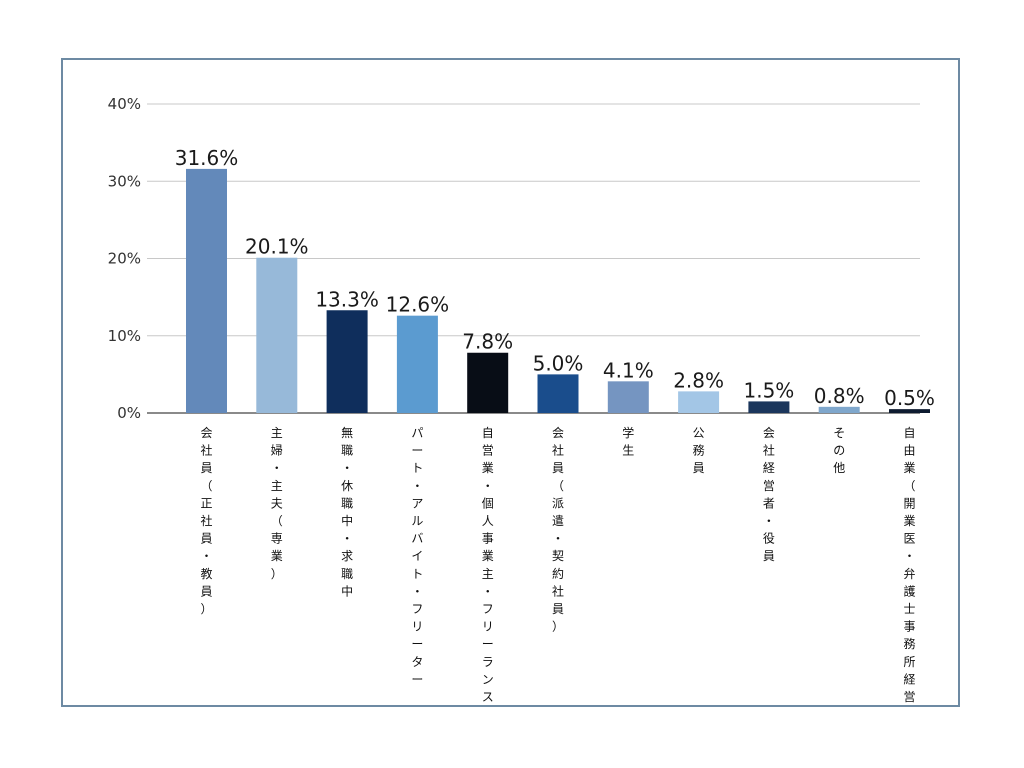  I want to click on y-tick-label: 20%, so click(124, 259).